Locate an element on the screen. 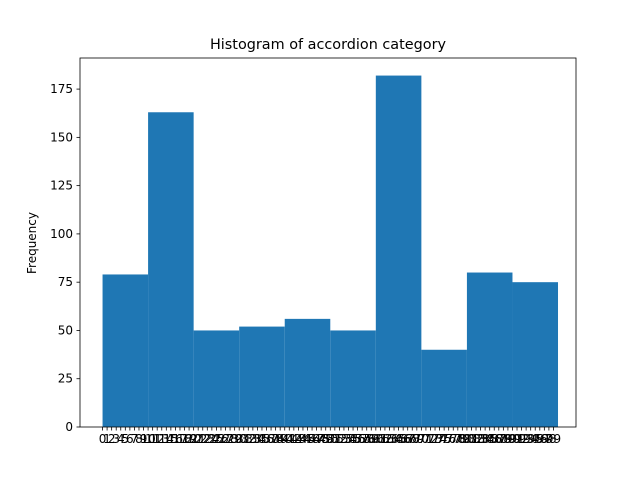 This screenshot has height=484, width=640. x-tick-label: 25 is located at coordinates (216, 439).